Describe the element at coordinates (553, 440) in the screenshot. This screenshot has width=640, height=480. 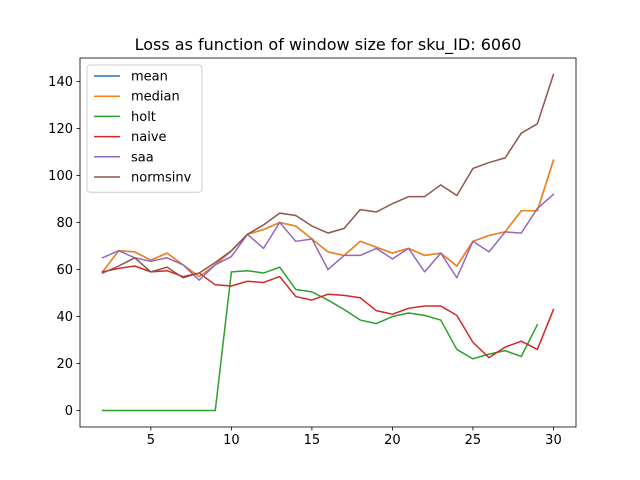
I see `x-tick-label: 30` at that location.